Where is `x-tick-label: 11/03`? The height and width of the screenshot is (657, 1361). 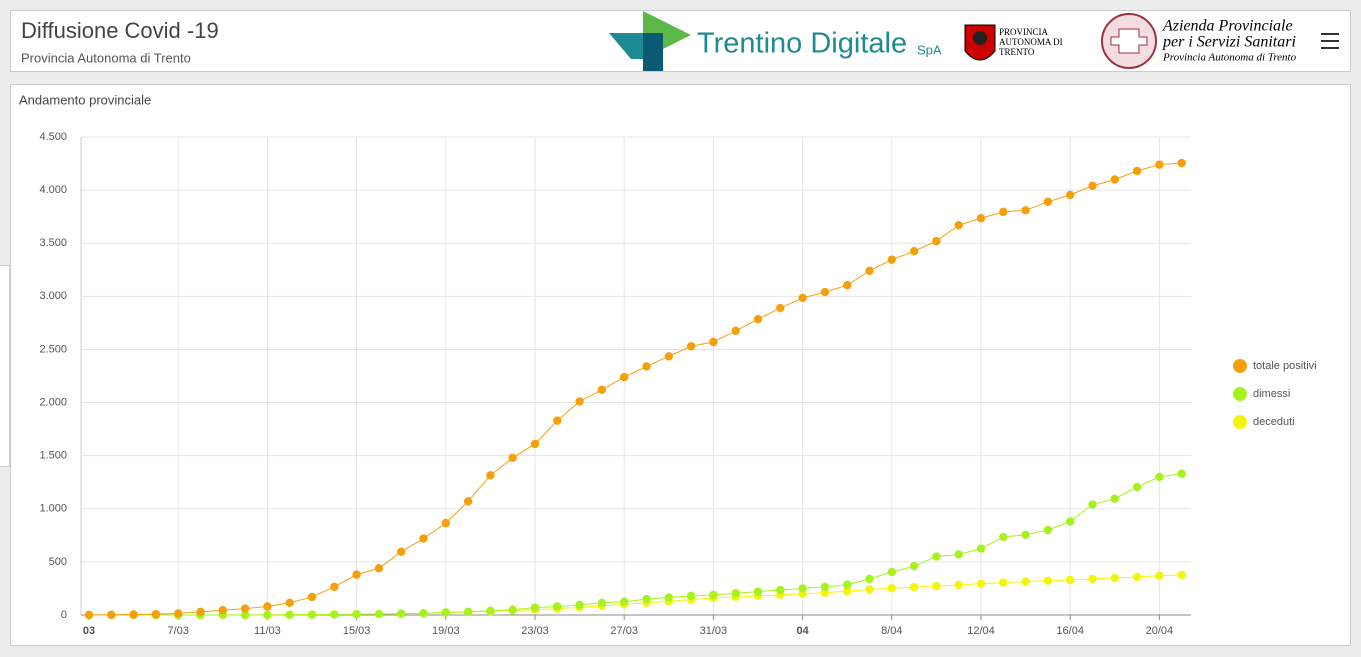 x-tick-label: 11/03 is located at coordinates (267, 631).